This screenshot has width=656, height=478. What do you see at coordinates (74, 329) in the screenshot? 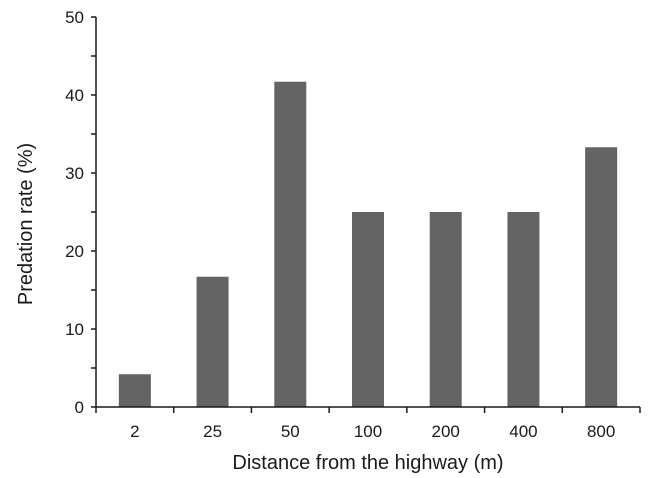
I see `y-tick-label-10: 10` at bounding box center [74, 329].